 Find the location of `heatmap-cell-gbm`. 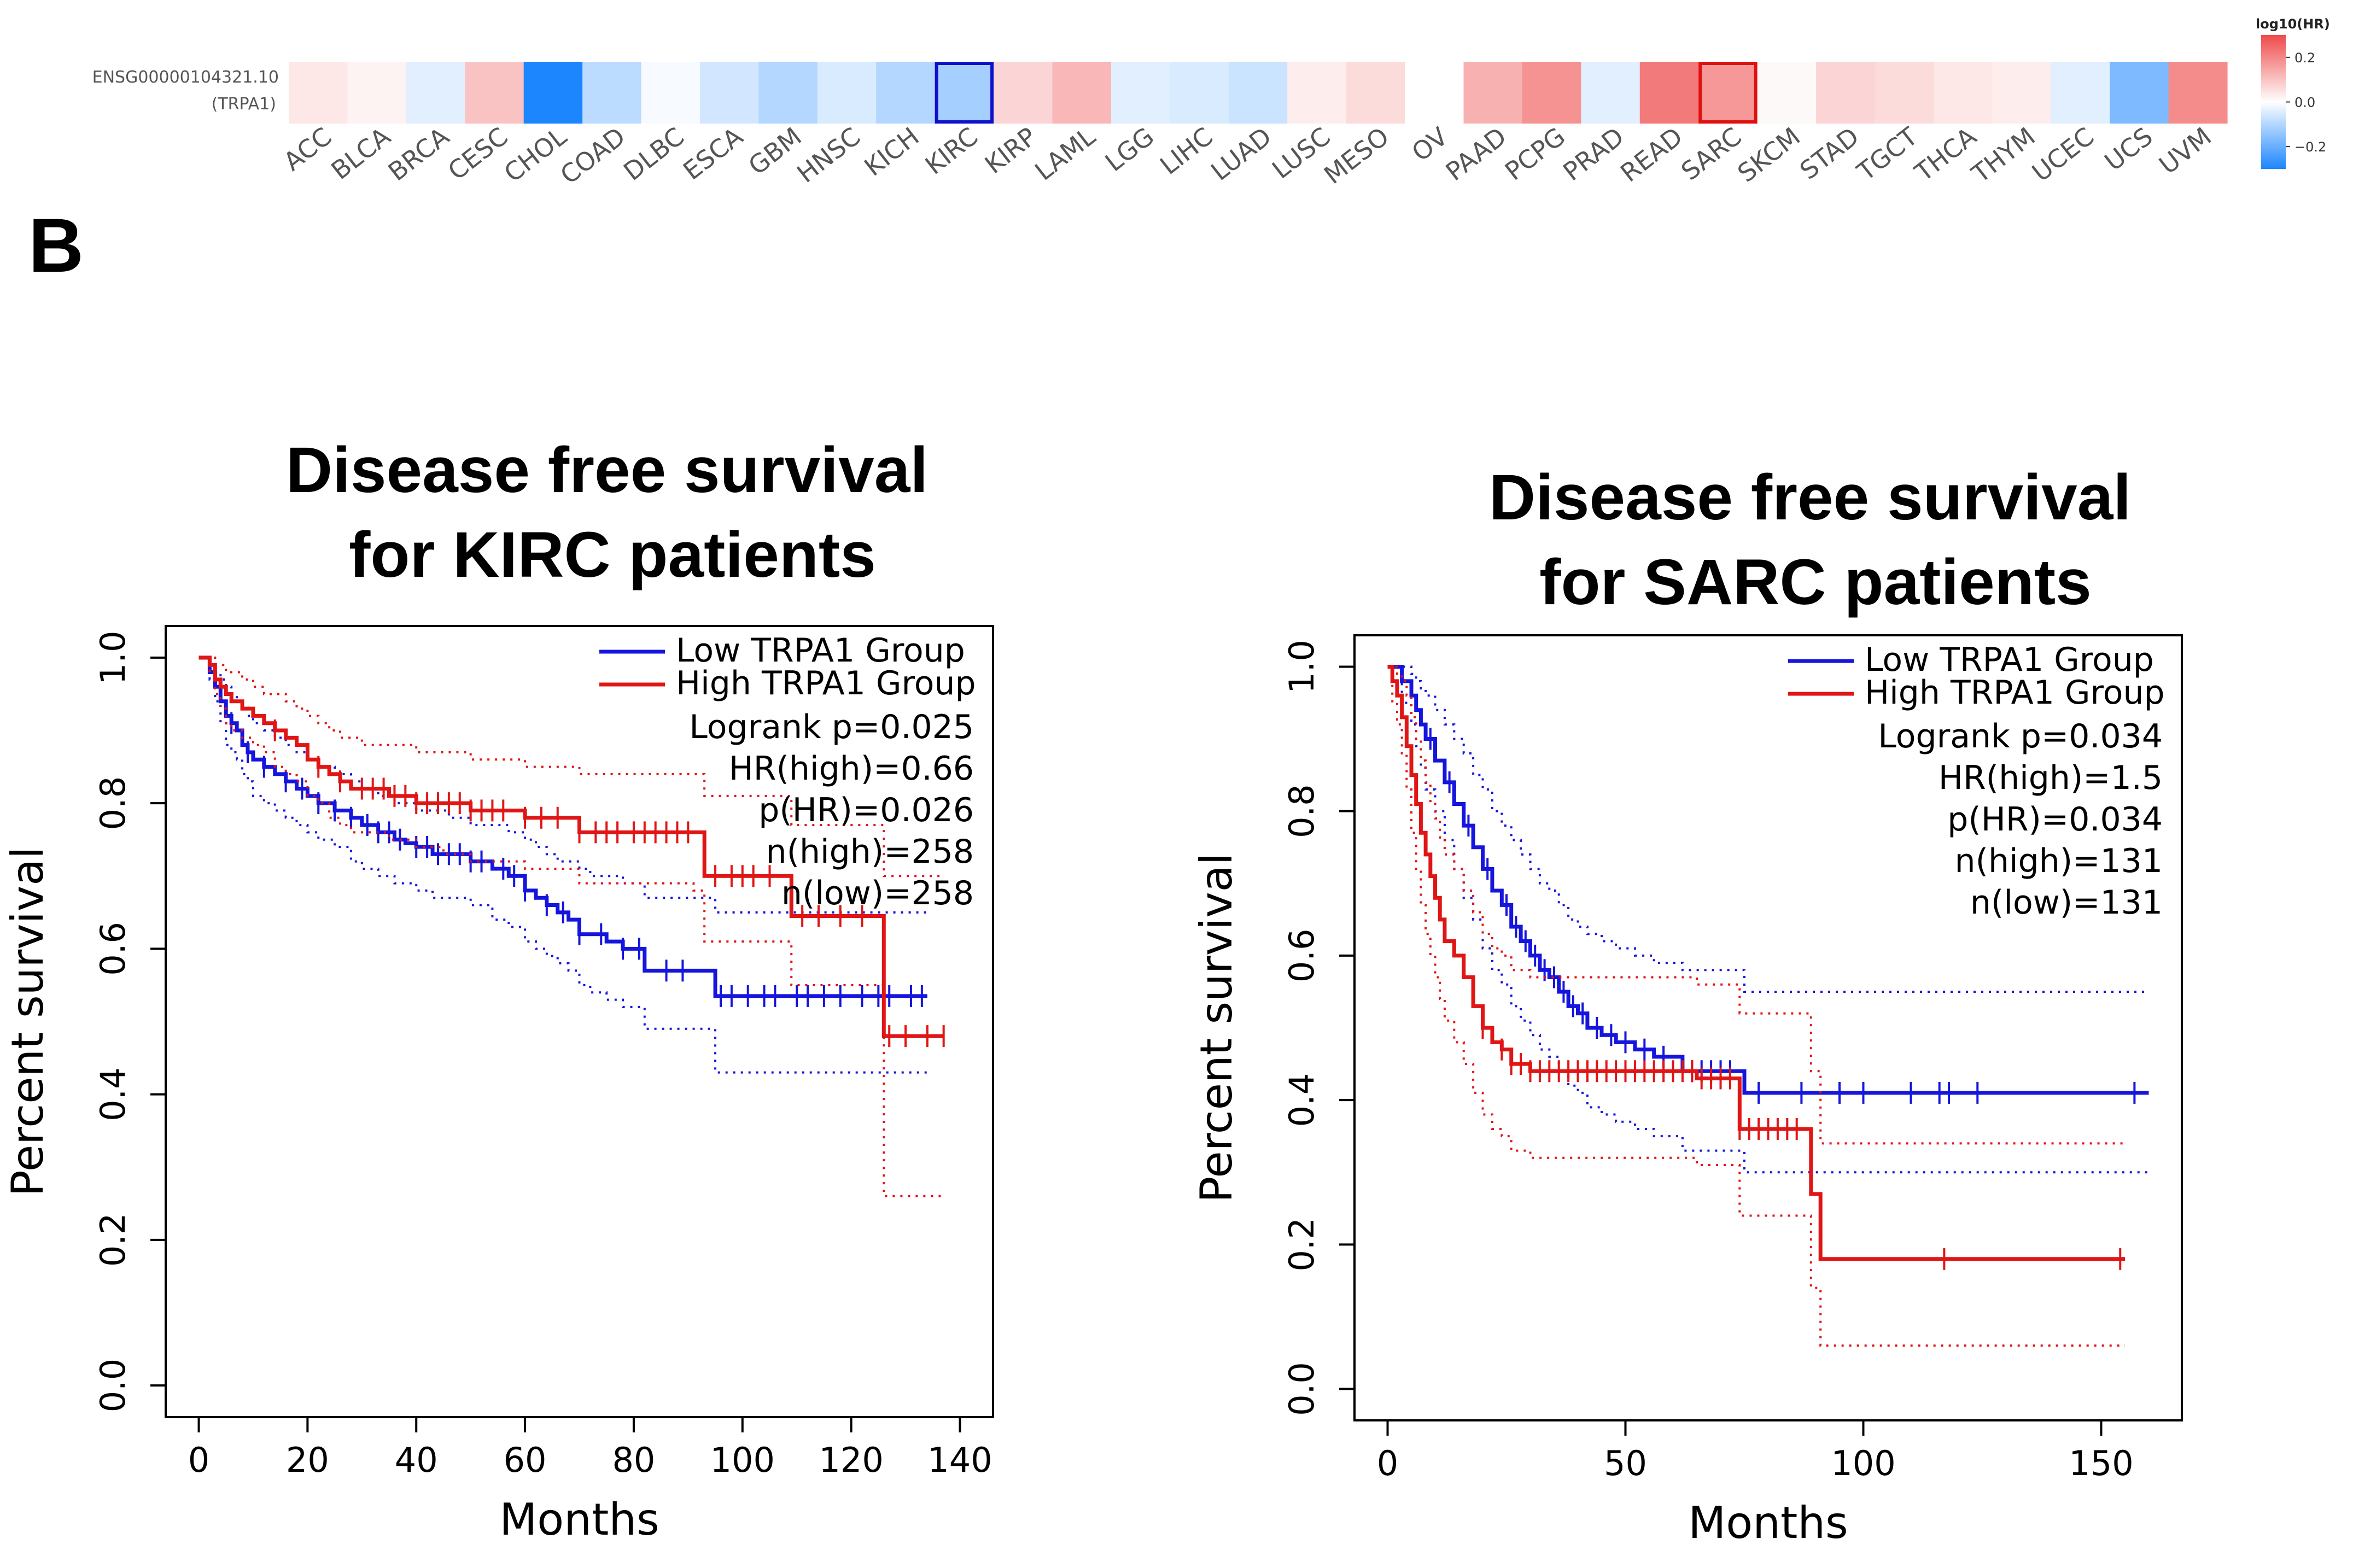

heatmap-cell-gbm is located at coordinates (788, 93).